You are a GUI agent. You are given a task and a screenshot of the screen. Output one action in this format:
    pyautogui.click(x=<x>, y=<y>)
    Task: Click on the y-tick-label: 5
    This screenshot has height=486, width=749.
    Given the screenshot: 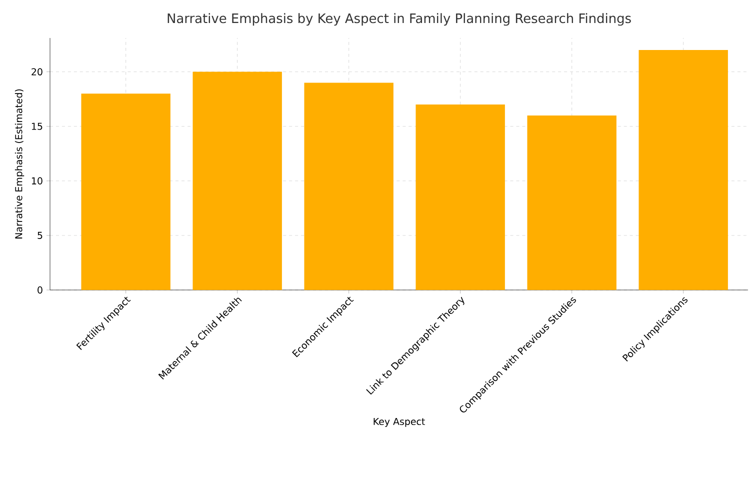 What is the action you would take?
    pyautogui.click(x=40, y=235)
    